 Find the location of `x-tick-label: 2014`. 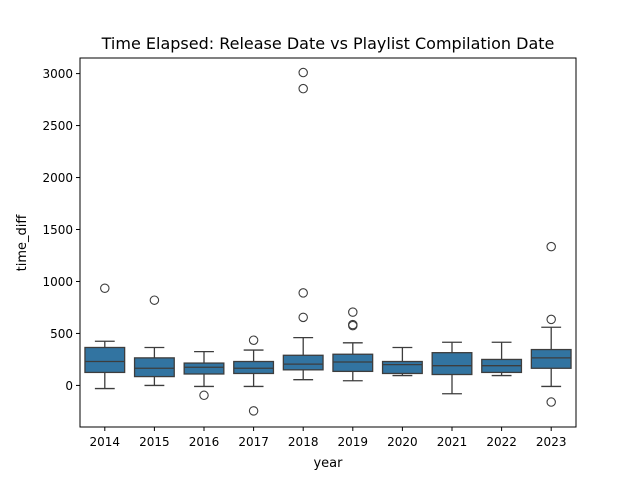

x-tick-label: 2014 is located at coordinates (105, 442).